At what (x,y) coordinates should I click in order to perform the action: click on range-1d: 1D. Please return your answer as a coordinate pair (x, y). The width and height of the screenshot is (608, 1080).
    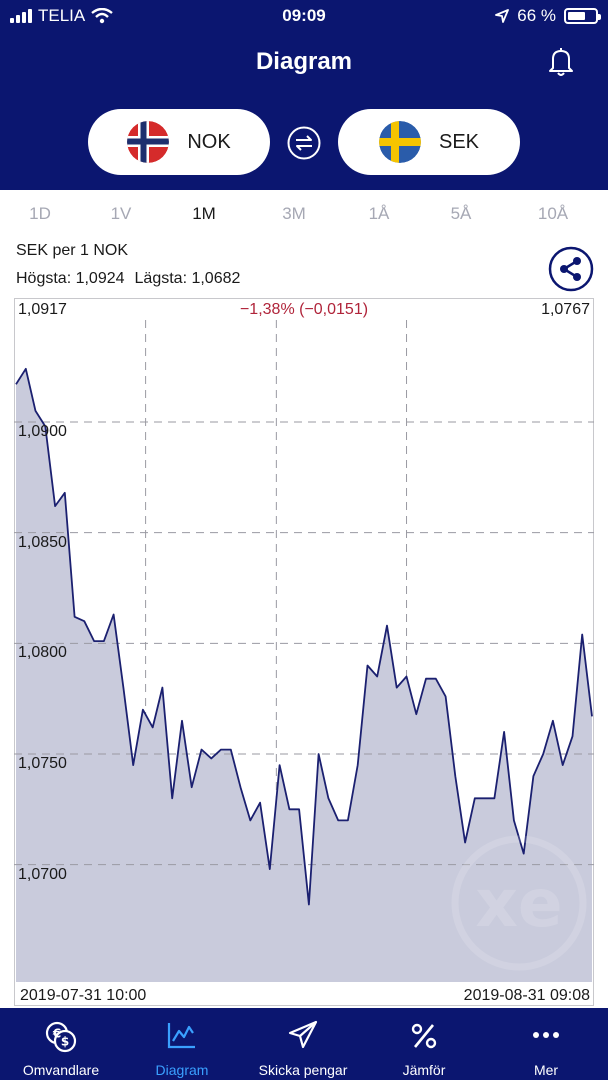
    Looking at the image, I should click on (40, 213).